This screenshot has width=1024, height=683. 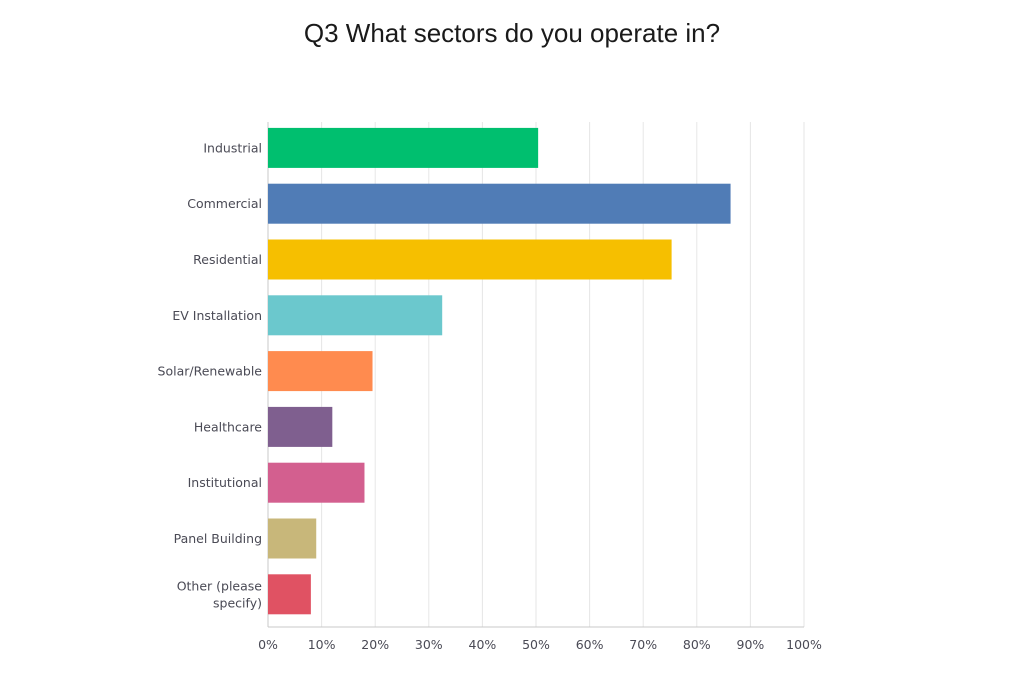 I want to click on category-label: Other (please, so click(x=220, y=585).